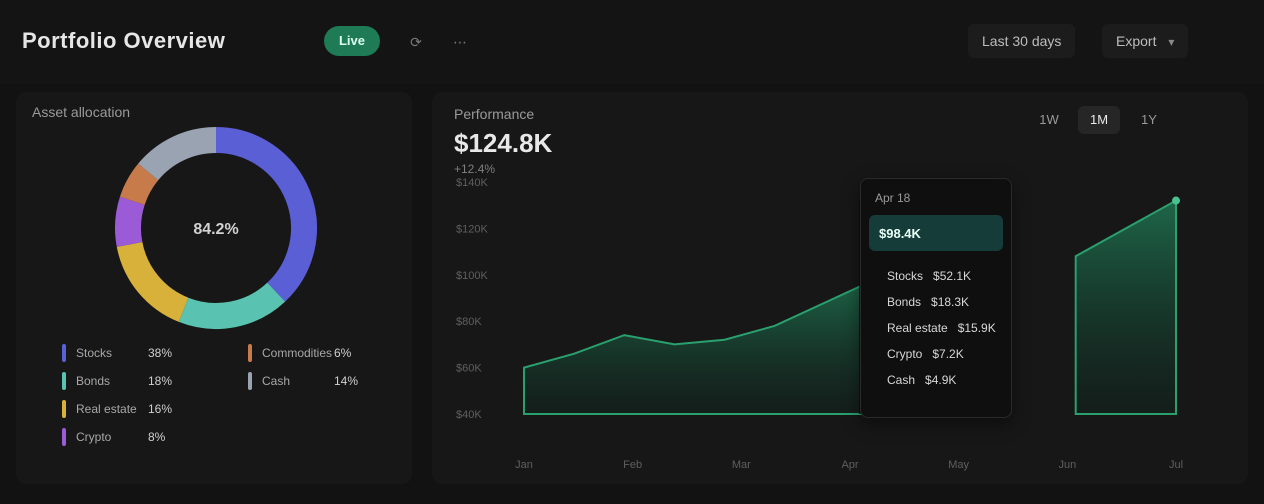 The width and height of the screenshot is (1264, 504). I want to click on export-label: Export, so click(1136, 41).